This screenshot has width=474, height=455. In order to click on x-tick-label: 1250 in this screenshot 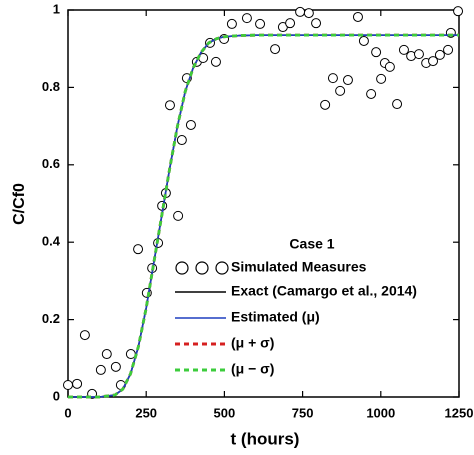, I will do `click(459, 412)`.